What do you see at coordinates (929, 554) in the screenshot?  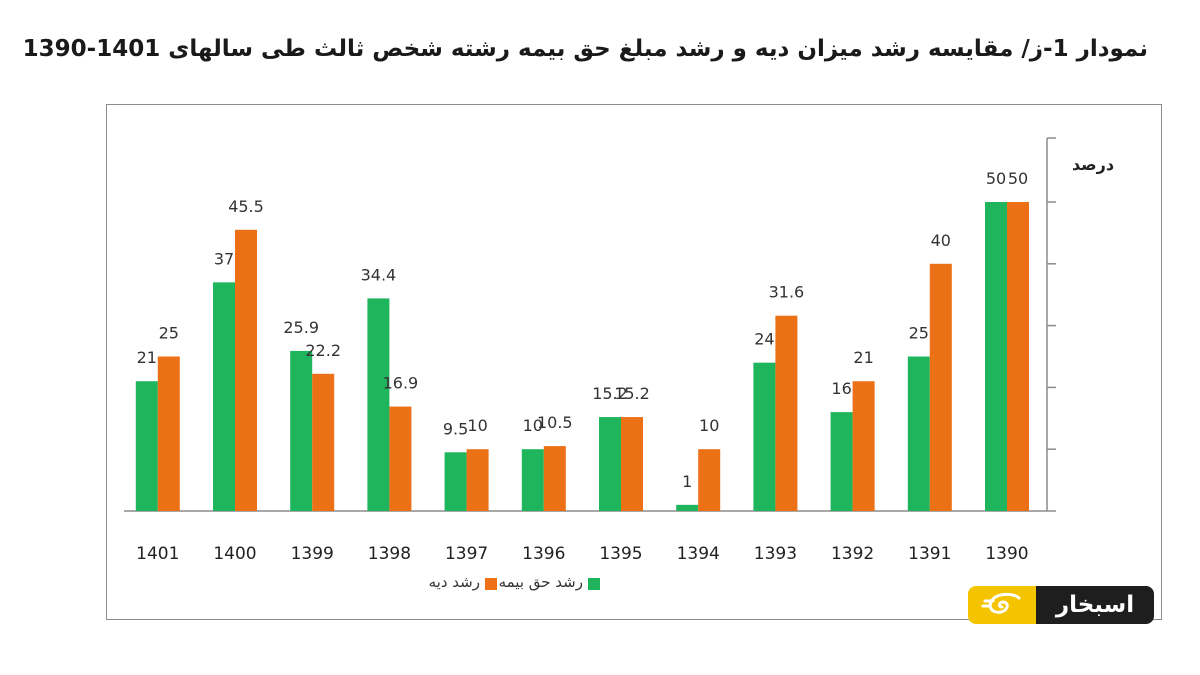 I see `x-tick-label: 1391` at bounding box center [929, 554].